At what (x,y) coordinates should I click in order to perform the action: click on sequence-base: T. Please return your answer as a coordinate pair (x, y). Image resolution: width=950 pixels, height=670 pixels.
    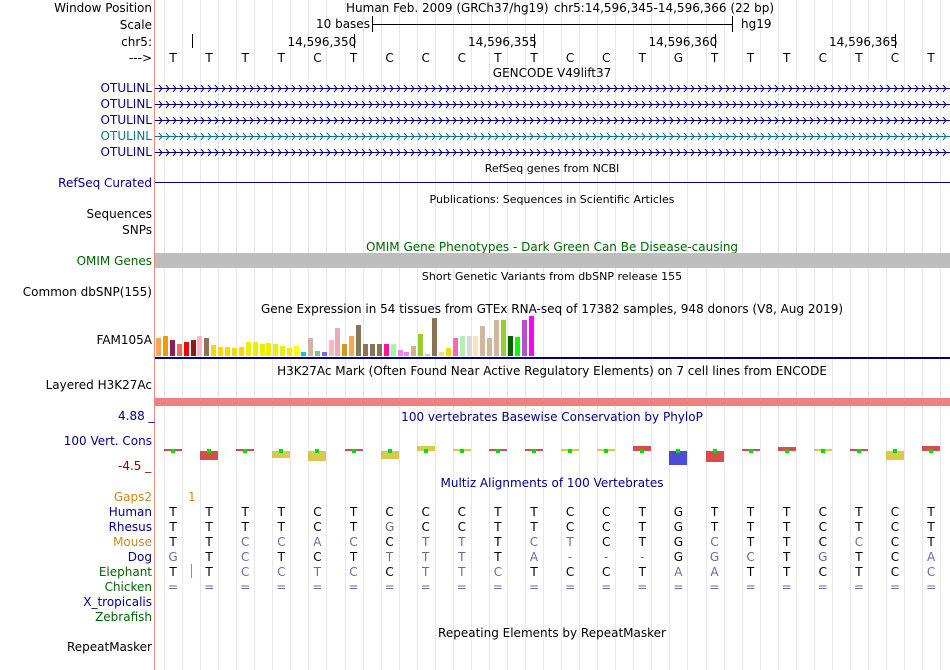
    Looking at the image, I should click on (353, 58).